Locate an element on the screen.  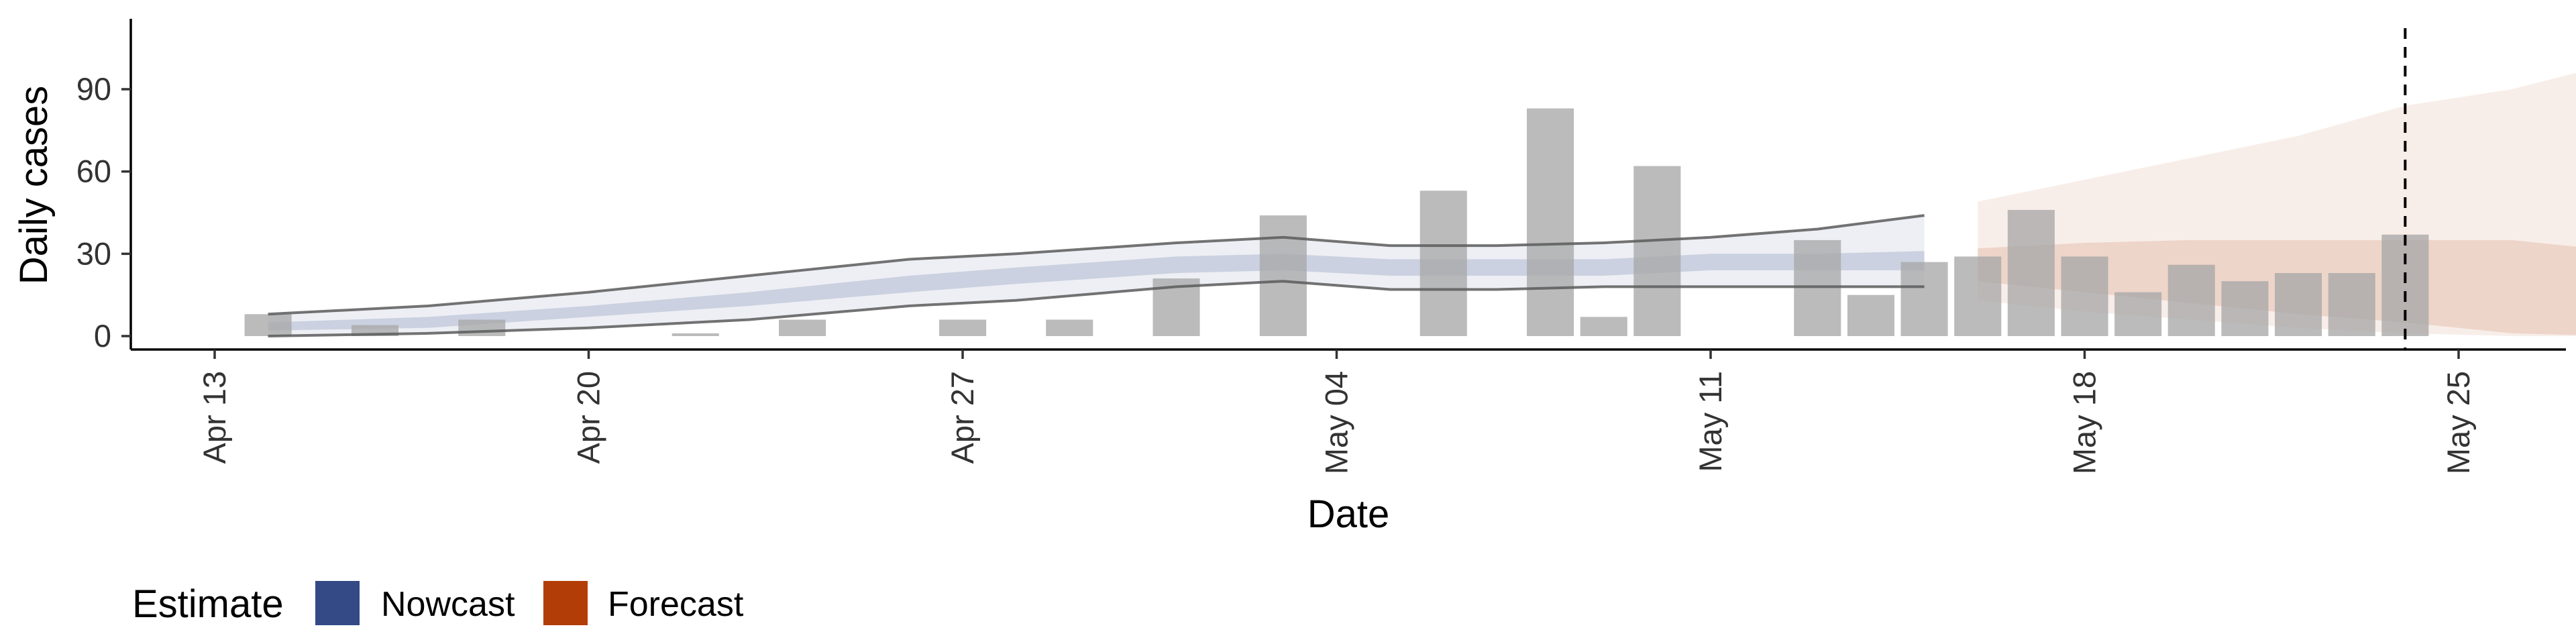
nowcast-lower-bound-line is located at coordinates (1096, 308).